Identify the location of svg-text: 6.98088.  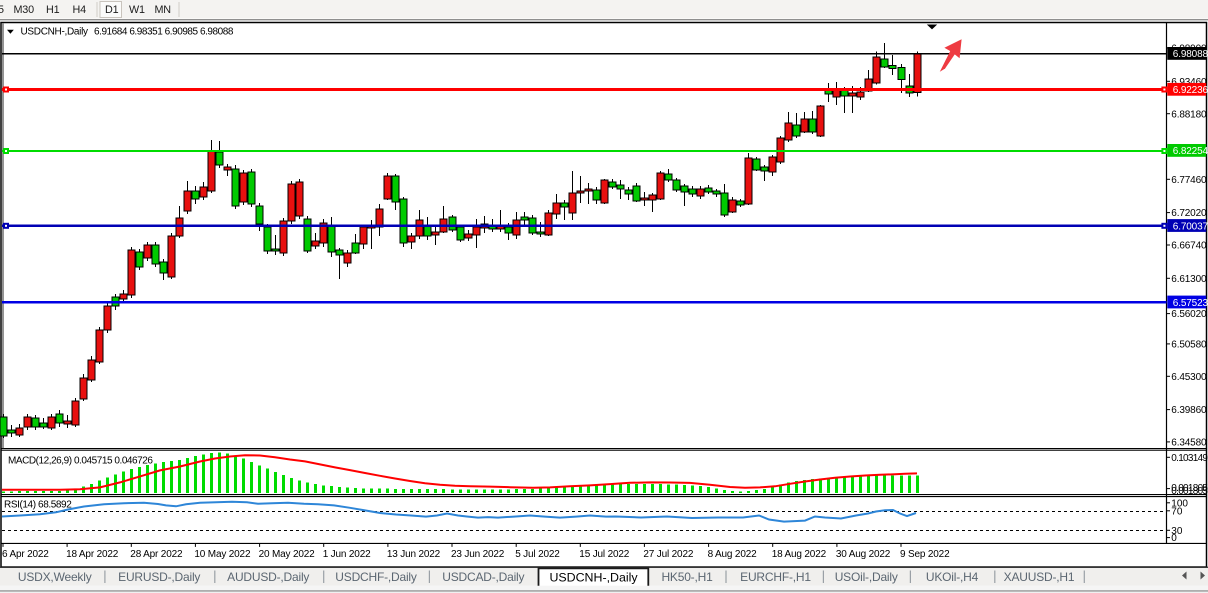
(1190, 54).